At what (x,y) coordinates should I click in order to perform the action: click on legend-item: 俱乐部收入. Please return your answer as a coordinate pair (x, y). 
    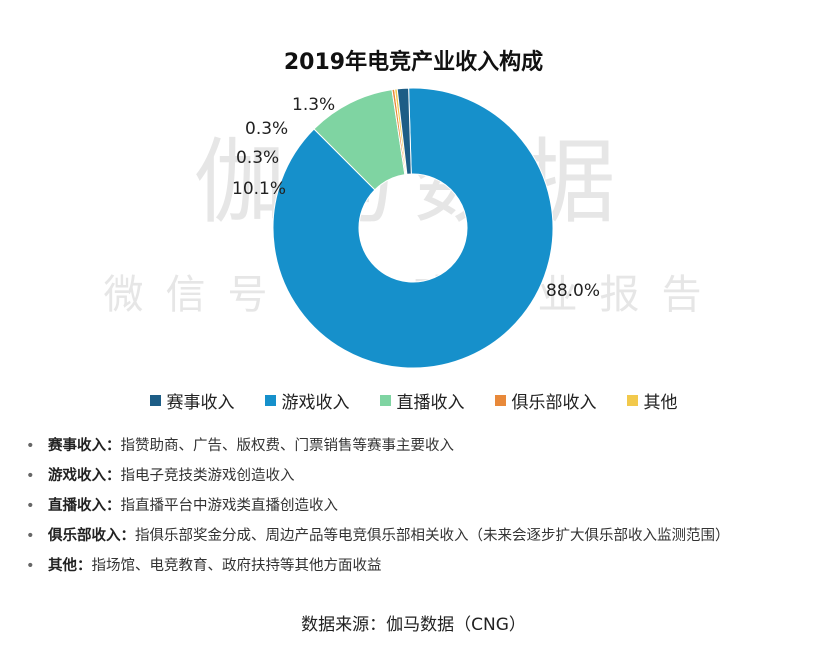
    Looking at the image, I should click on (545, 400).